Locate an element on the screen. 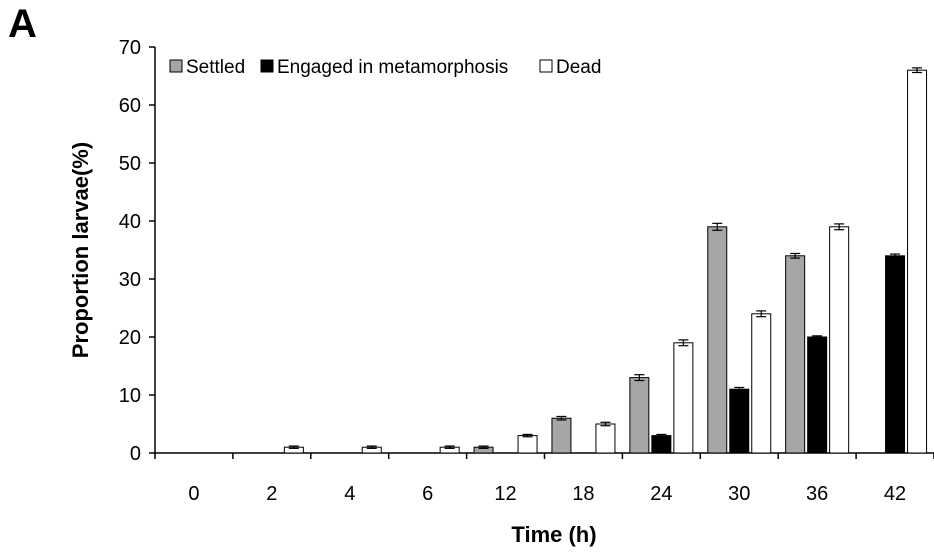 The width and height of the screenshot is (934, 554). x-axis-title: Time (h) is located at coordinates (553, 534).